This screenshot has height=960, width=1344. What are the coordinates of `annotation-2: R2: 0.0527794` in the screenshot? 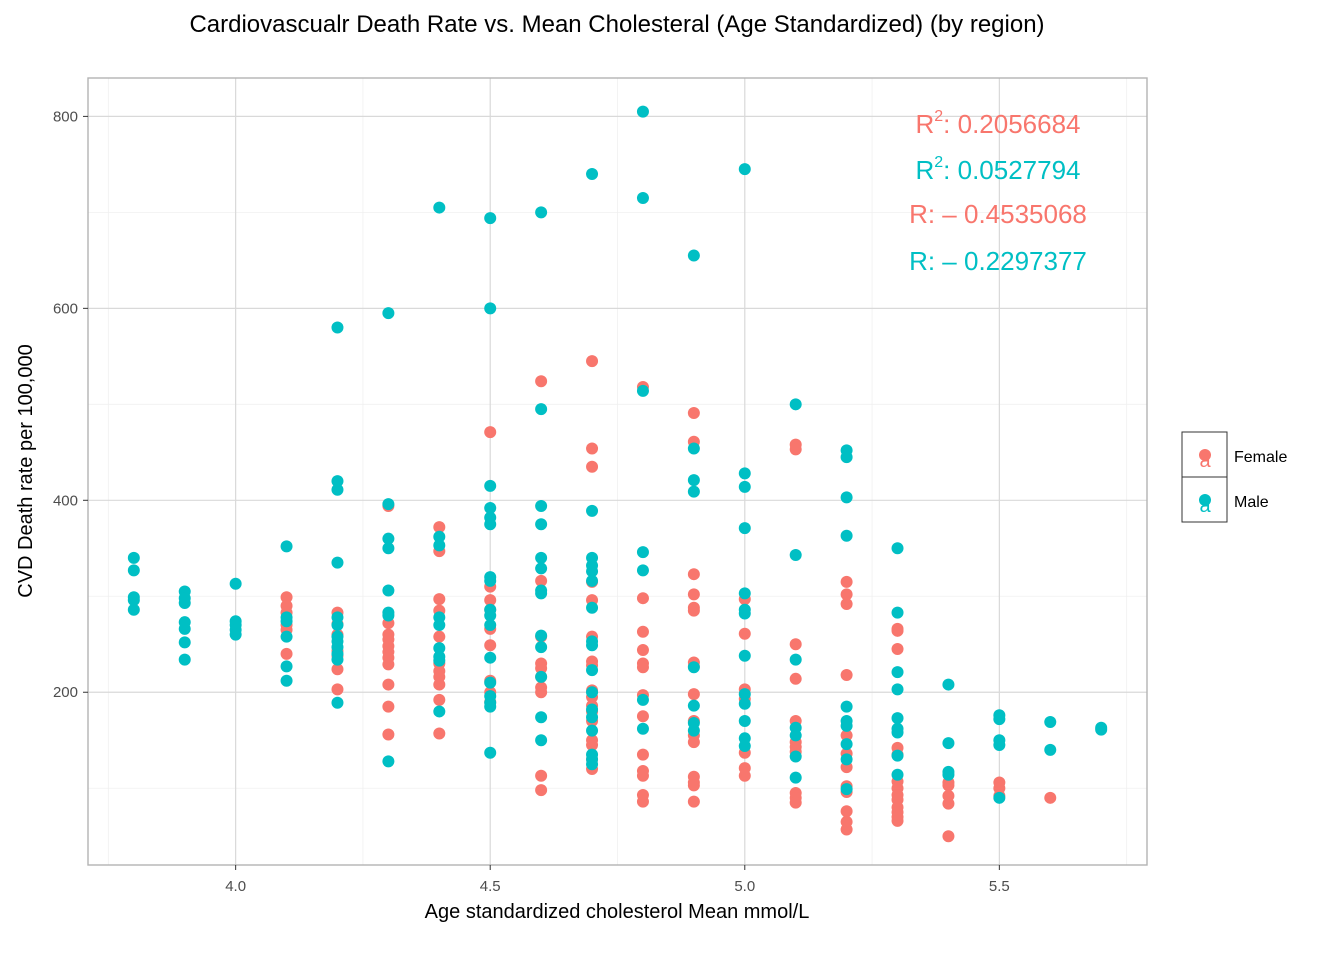 It's located at (997, 169).